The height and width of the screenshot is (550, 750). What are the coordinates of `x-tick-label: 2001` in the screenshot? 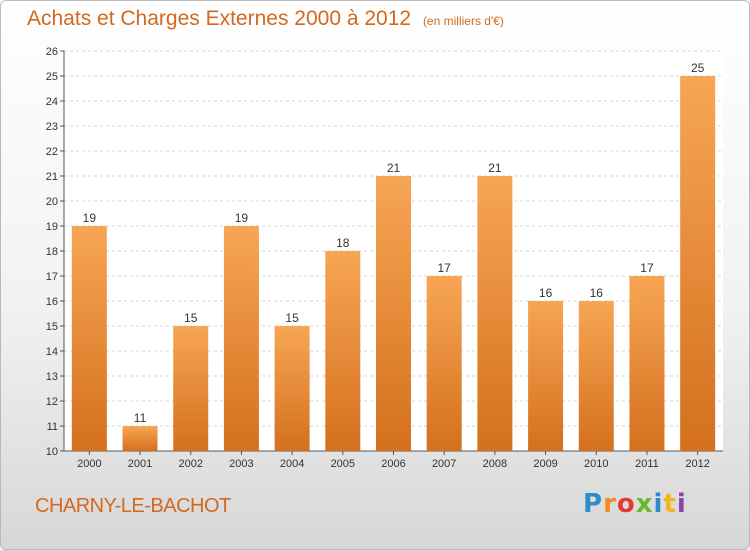 It's located at (140, 464).